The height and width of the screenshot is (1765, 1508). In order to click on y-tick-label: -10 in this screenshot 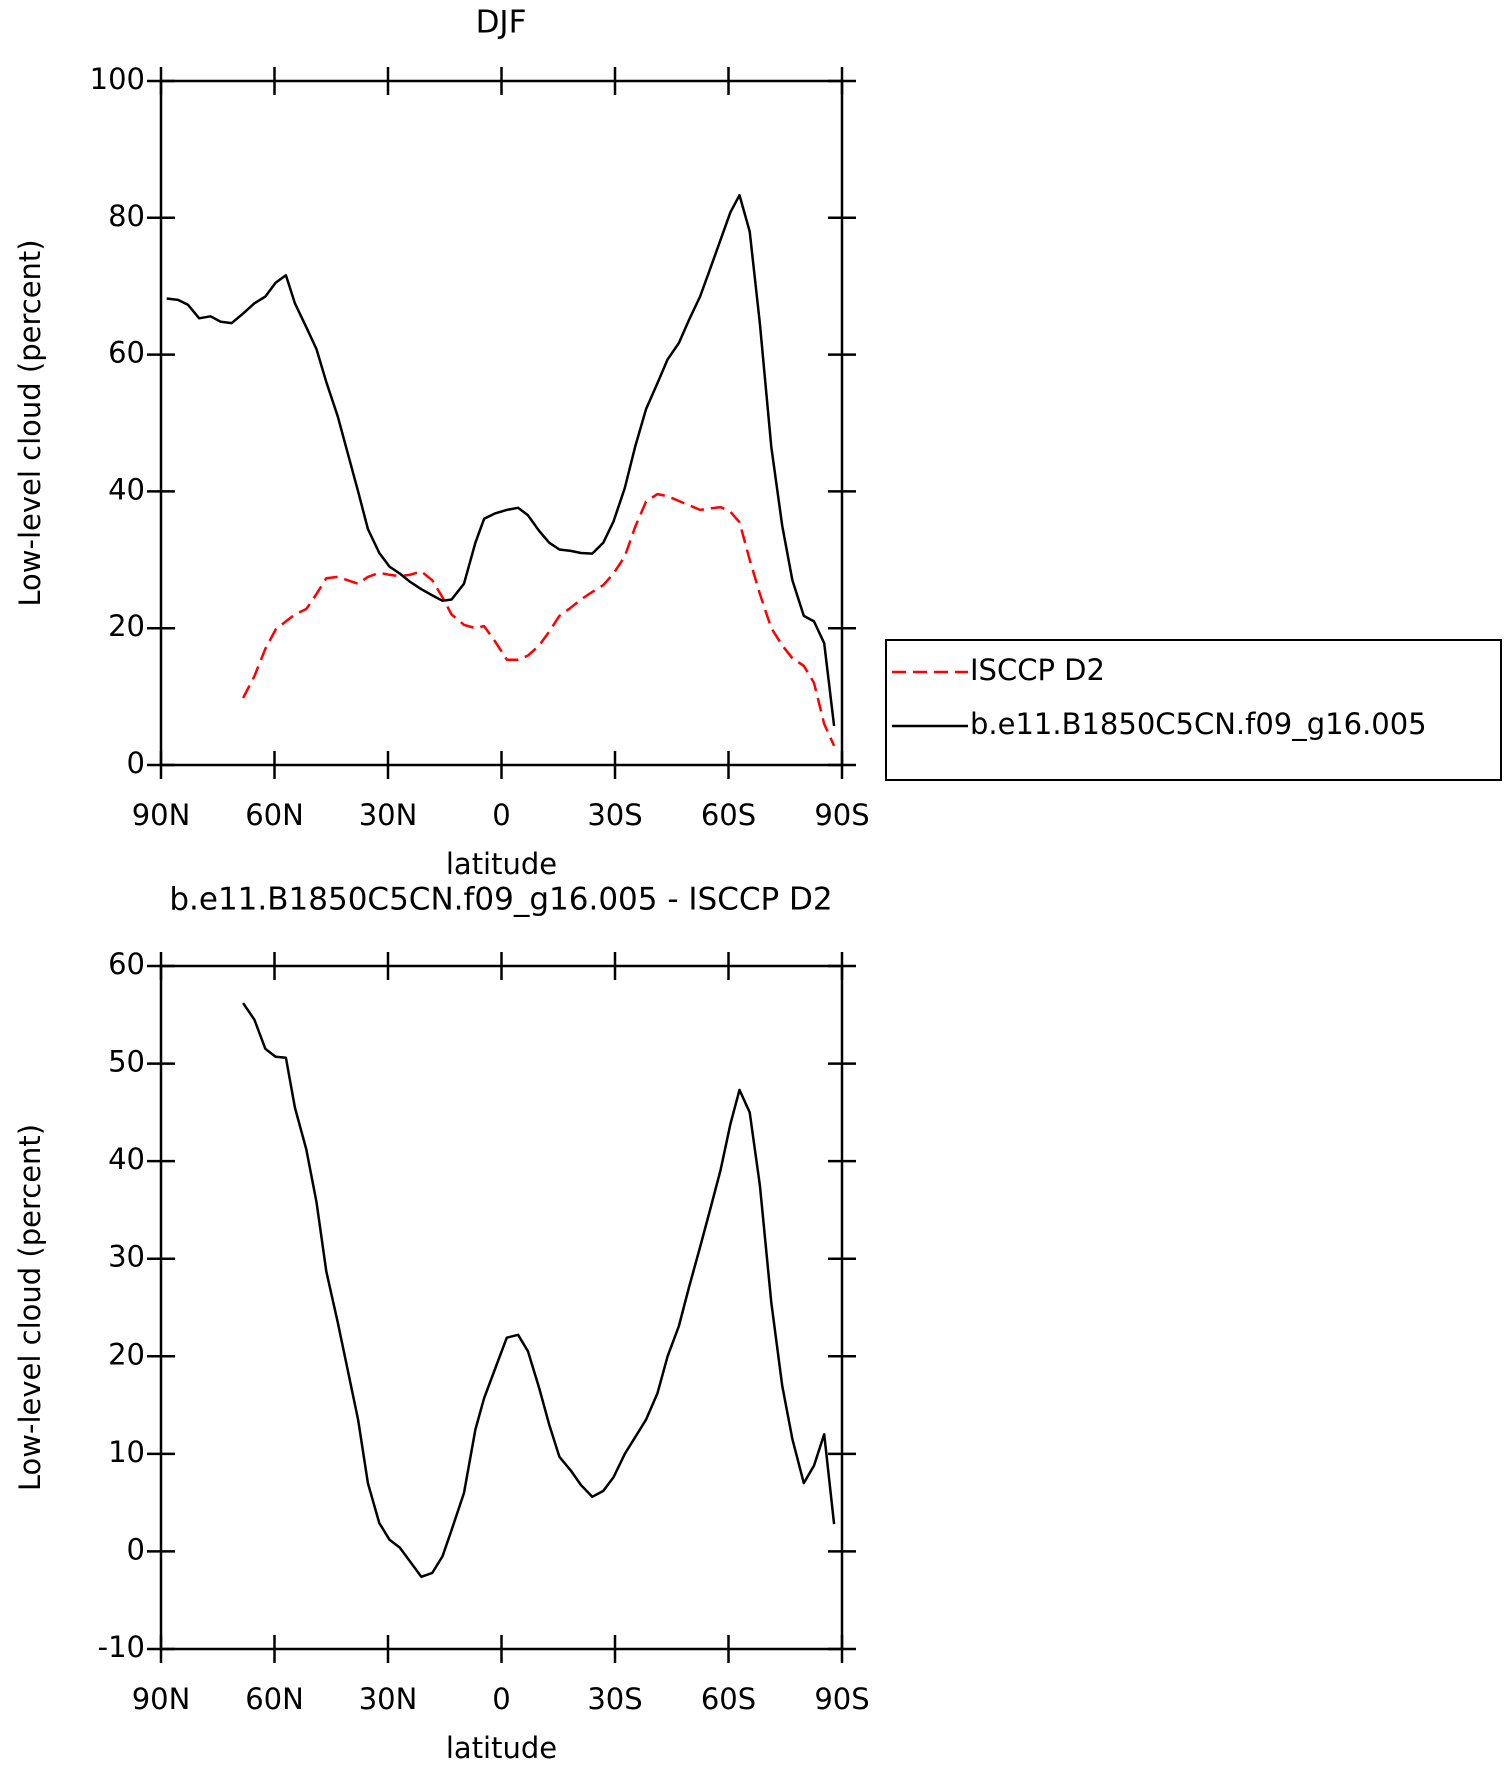, I will do `click(121, 1647)`.